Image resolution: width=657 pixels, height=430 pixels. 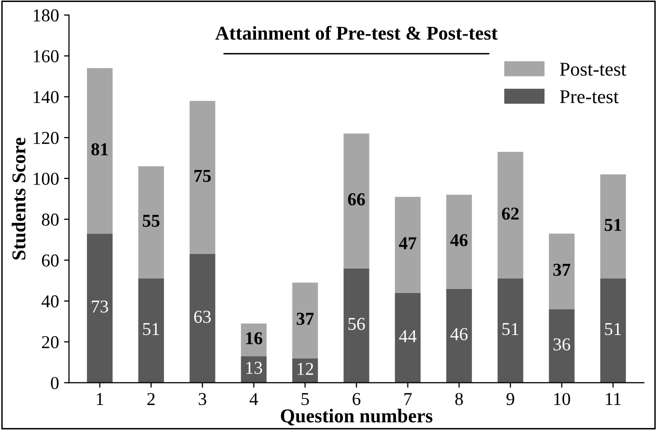 I want to click on x-axis-title: Question numbers, so click(x=356, y=417).